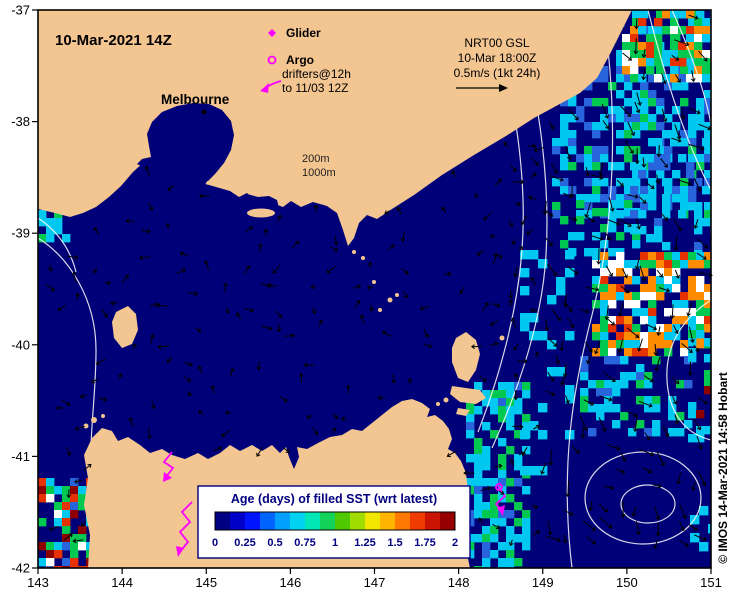 The height and width of the screenshot is (605, 749). I want to click on datestamp-label: 10-Mar-2021 14Z, so click(113, 40).